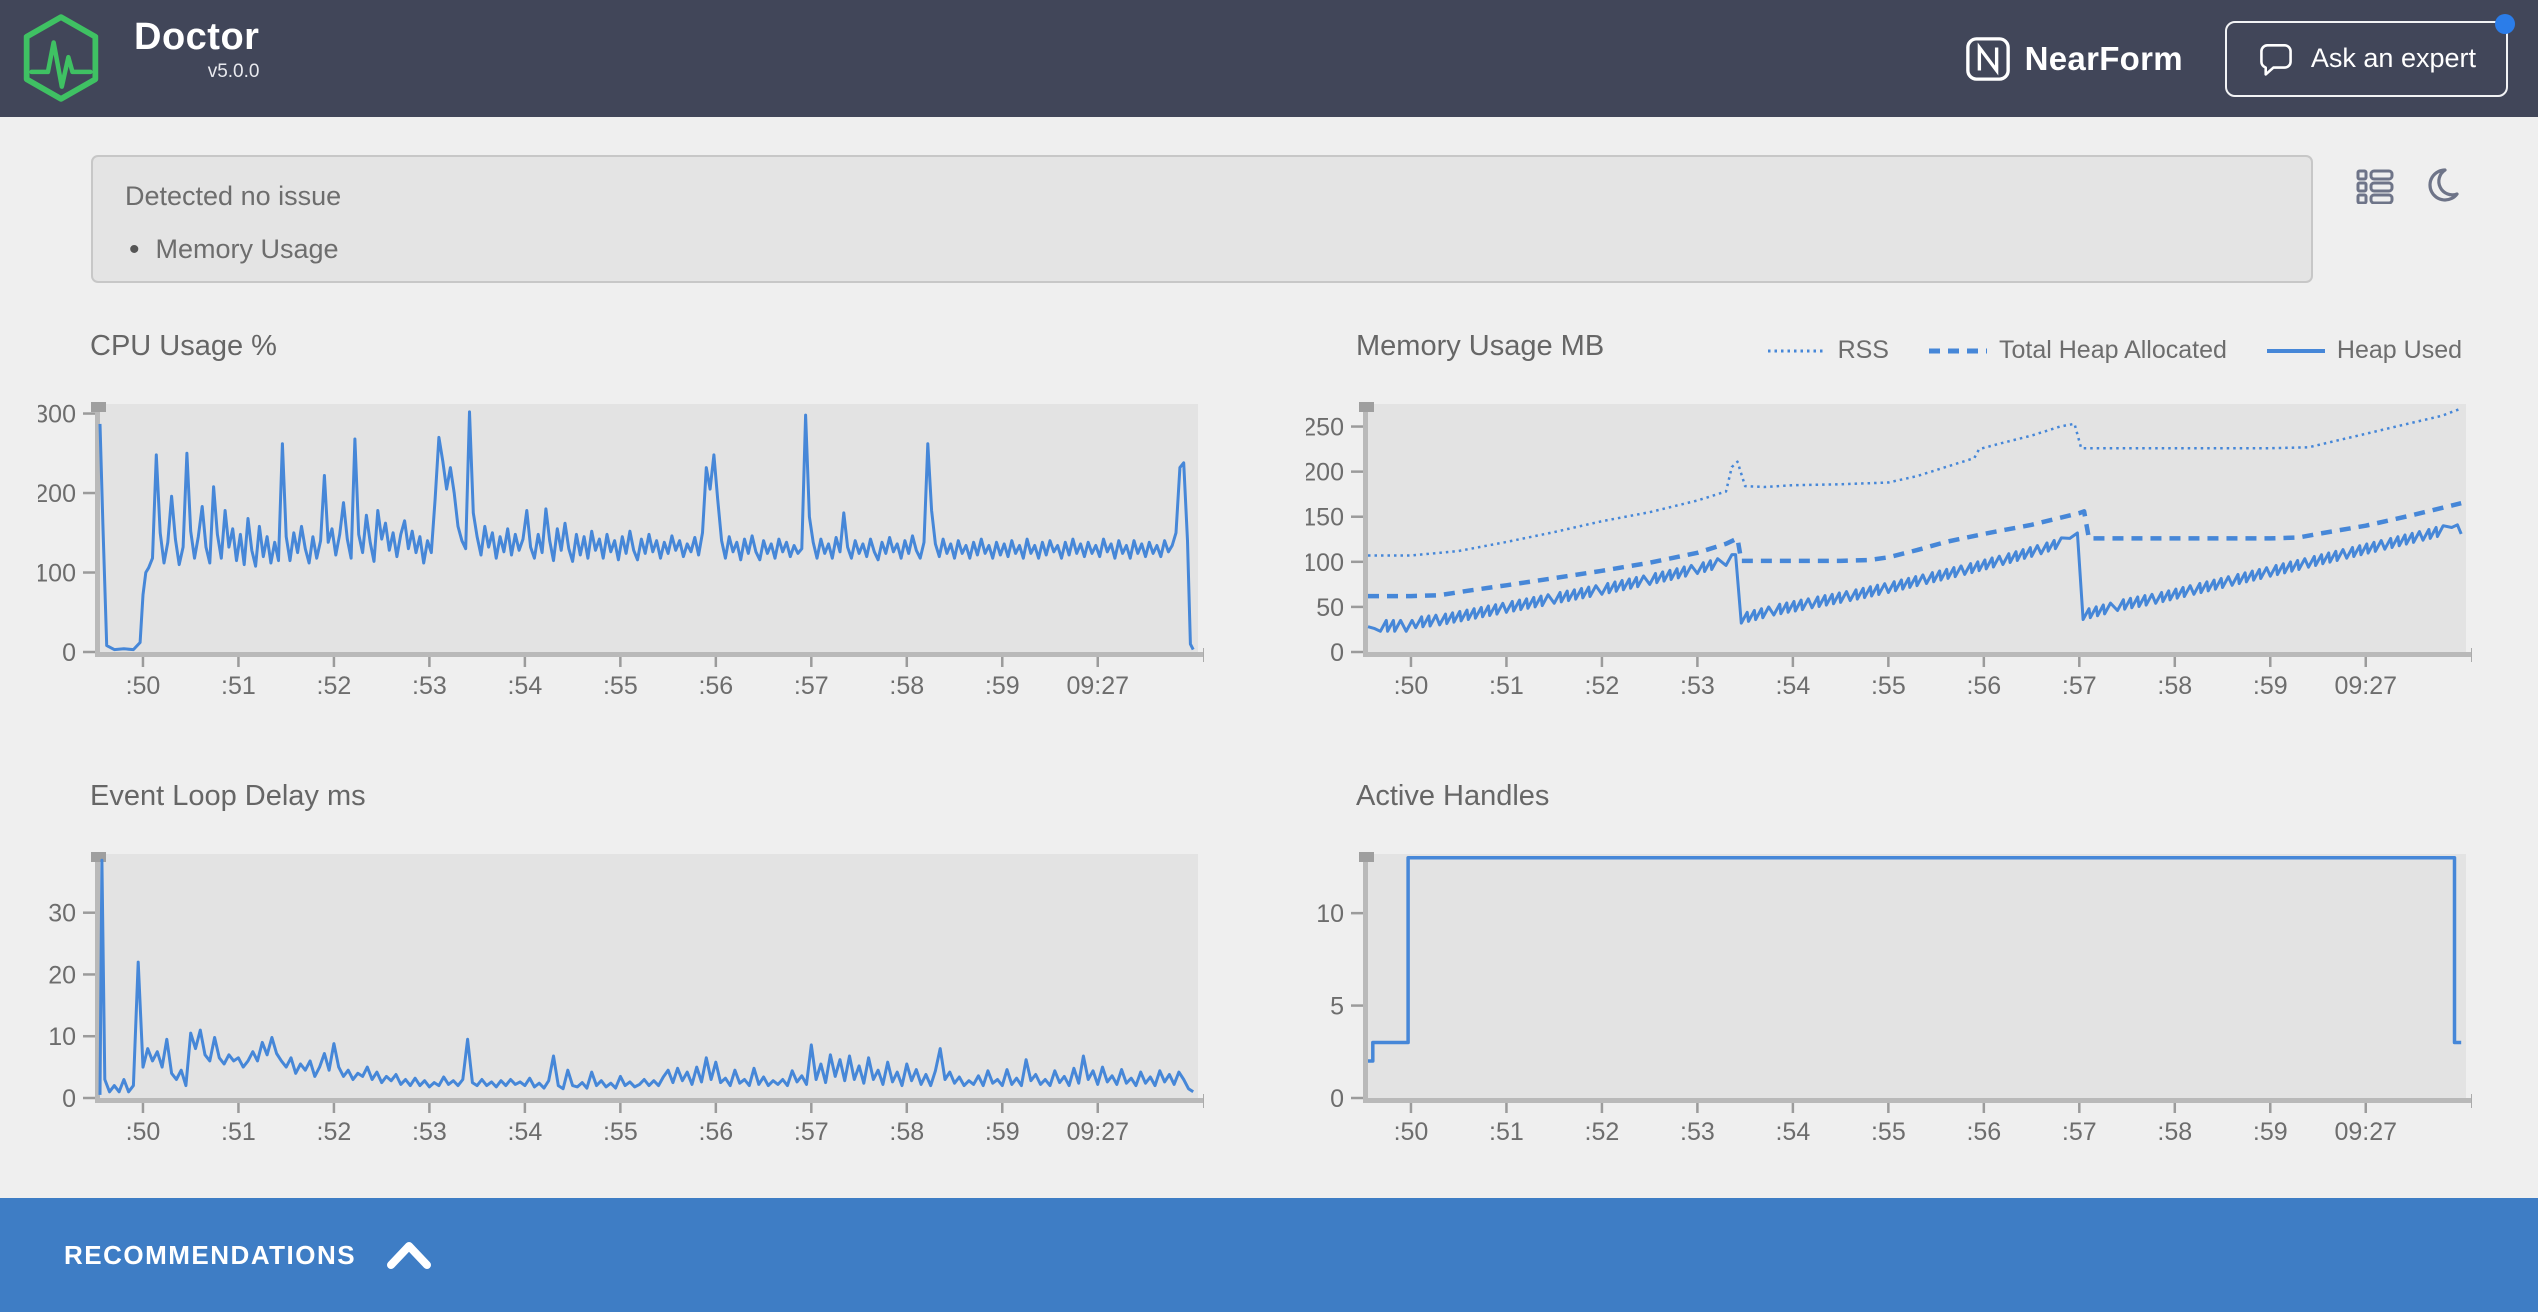 This screenshot has height=1312, width=2538. I want to click on heap-used-solid-line-icon, so click(2295, 350).